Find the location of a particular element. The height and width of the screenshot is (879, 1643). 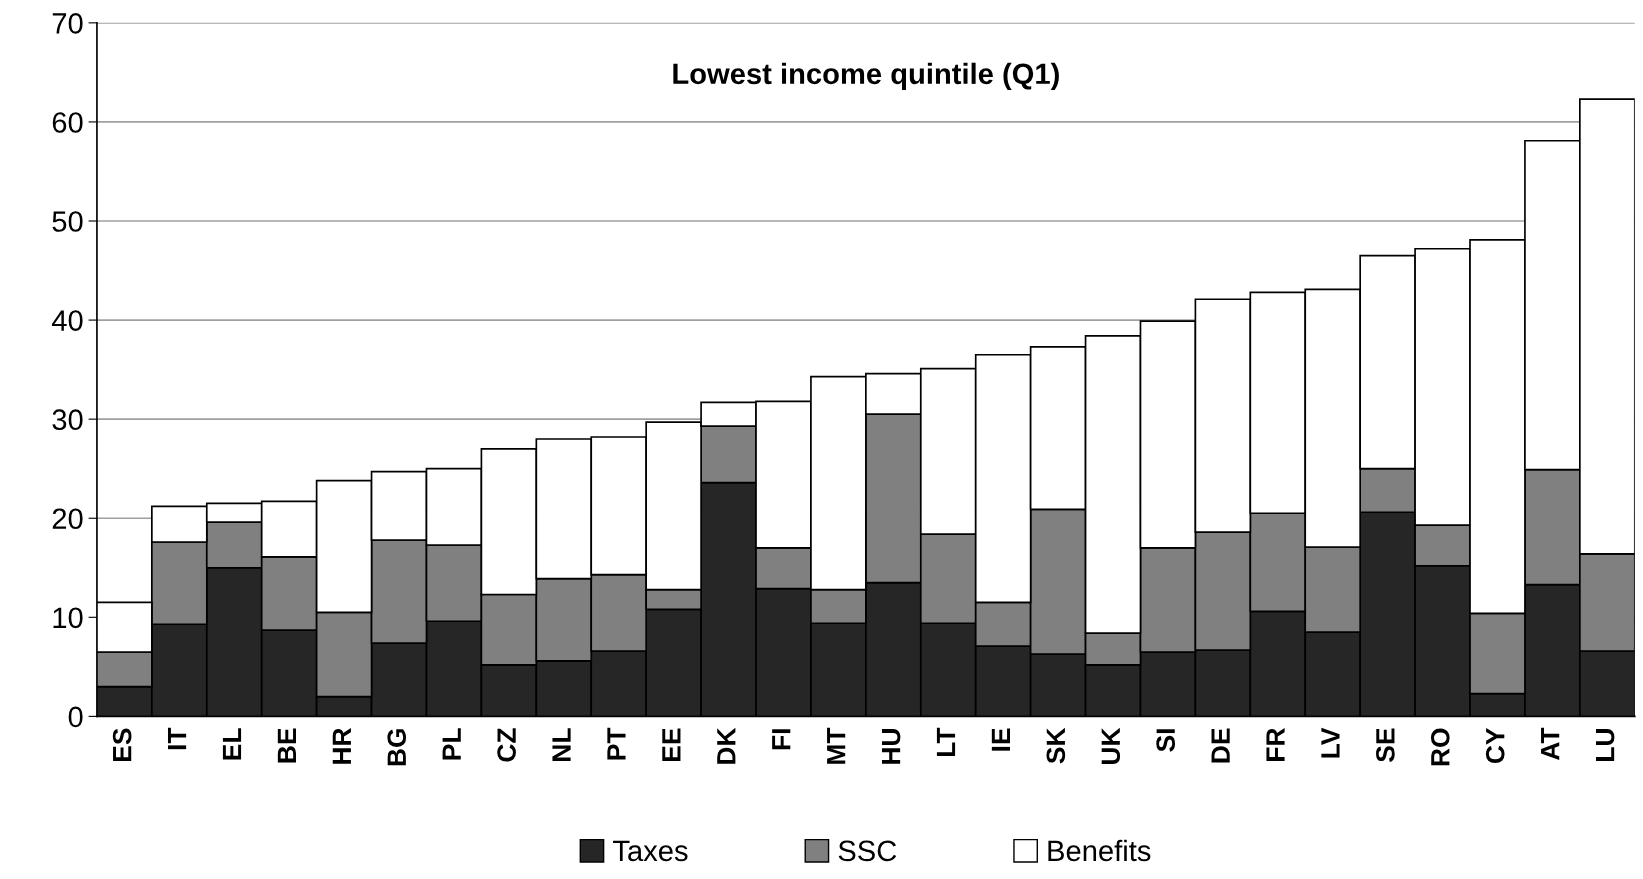

x-tick-label: IE is located at coordinates (1000, 739).